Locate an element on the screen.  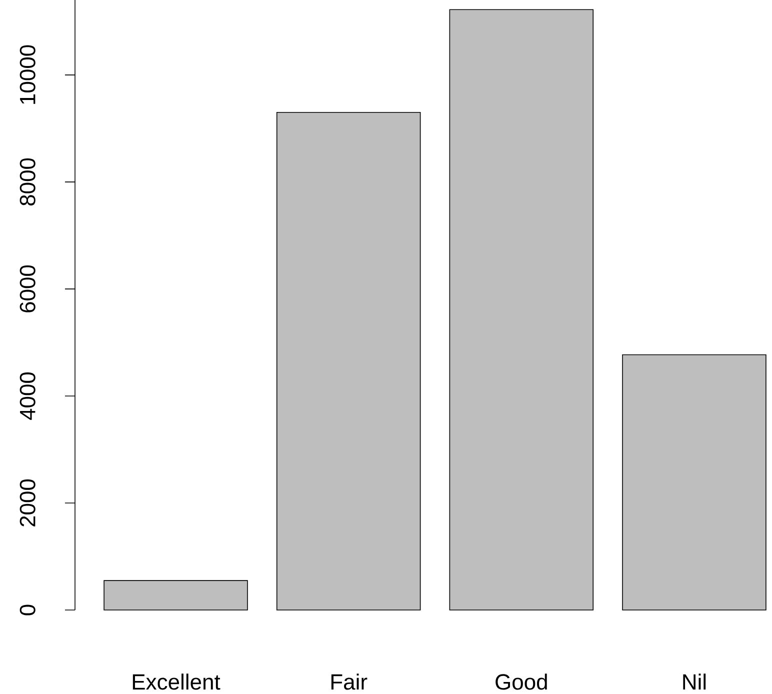
y-tick-label: 6000 is located at coordinates (28, 288).